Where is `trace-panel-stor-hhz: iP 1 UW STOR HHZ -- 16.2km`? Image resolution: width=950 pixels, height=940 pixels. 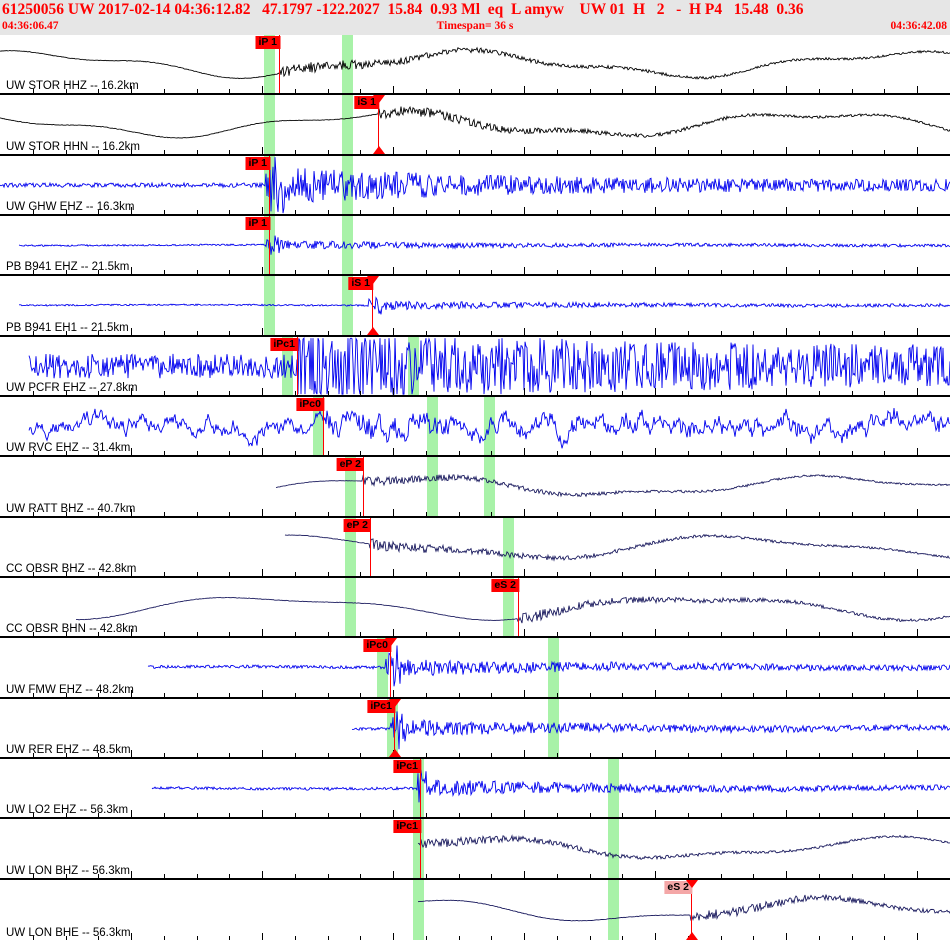 trace-panel-stor-hhz: iP 1 UW STOR HHZ -- 16.2km is located at coordinates (475, 65).